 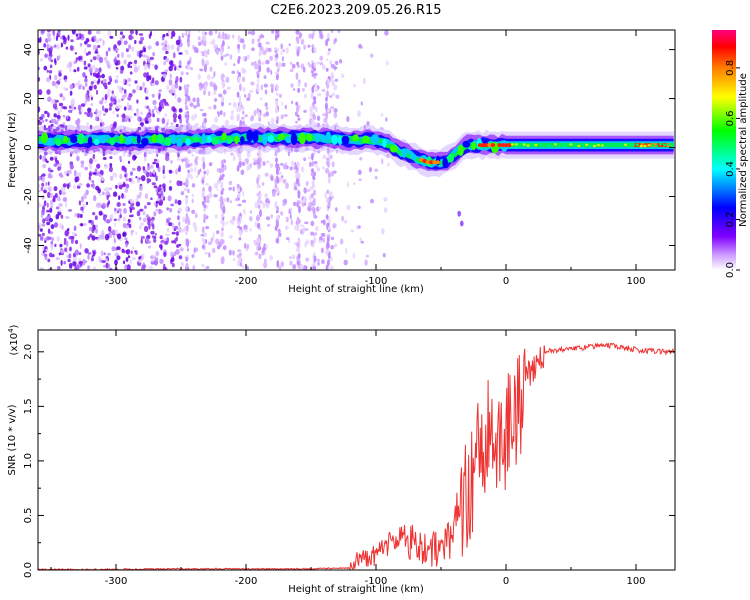 I want to click on spectrogram-peak-blob, so click(x=486, y=145).